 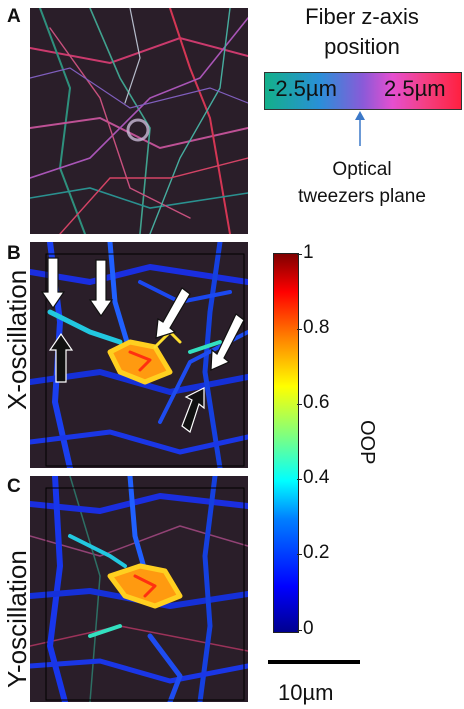 I want to click on note-line1: Optical, so click(x=362, y=169).